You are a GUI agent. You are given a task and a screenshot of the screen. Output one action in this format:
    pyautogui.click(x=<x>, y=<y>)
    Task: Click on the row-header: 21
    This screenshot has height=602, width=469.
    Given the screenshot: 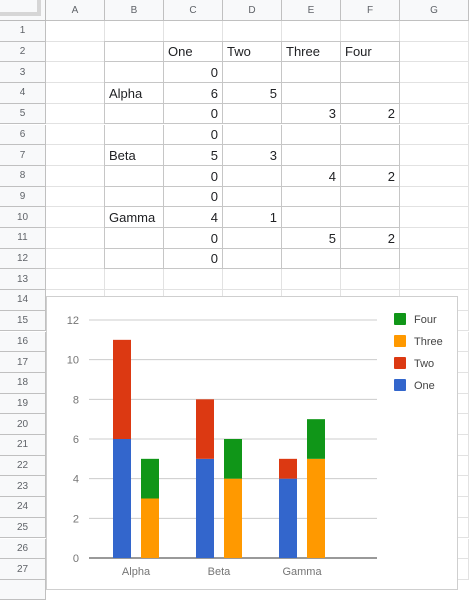 What is the action you would take?
    pyautogui.click(x=23, y=445)
    